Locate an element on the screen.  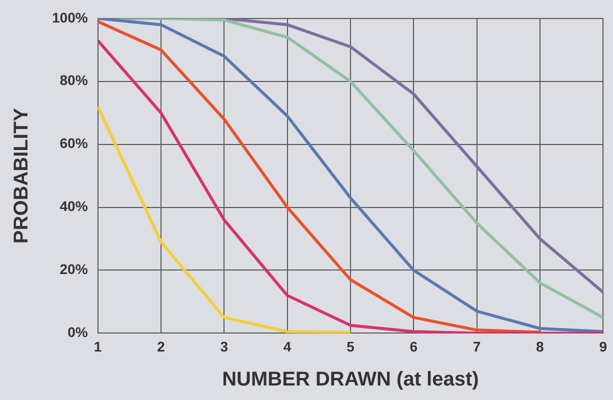
x-axis-title: NUMBER DRAWN (at least) is located at coordinates (350, 379).